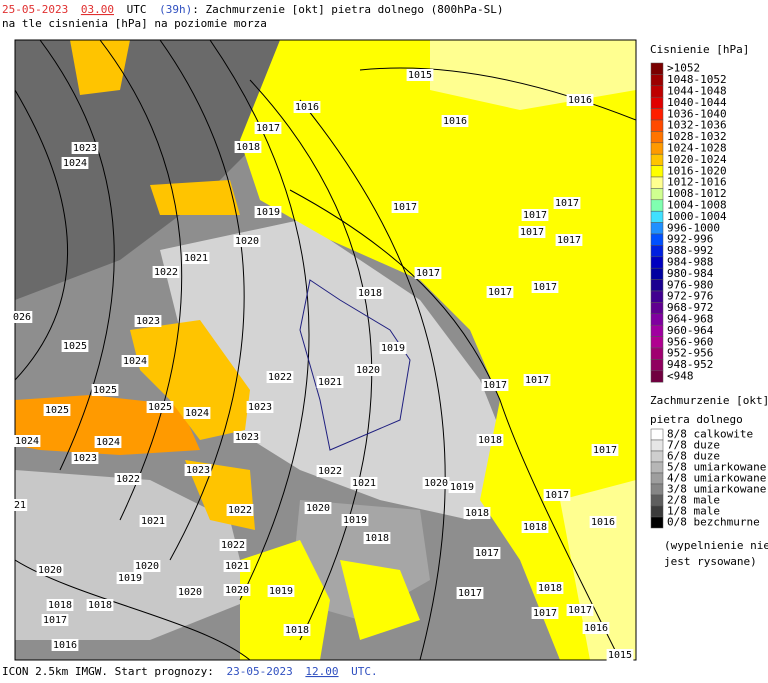 This screenshot has height=683, width=768. What do you see at coordinates (690, 364) in the screenshot?
I see `legend-label: 948-952` at bounding box center [690, 364].